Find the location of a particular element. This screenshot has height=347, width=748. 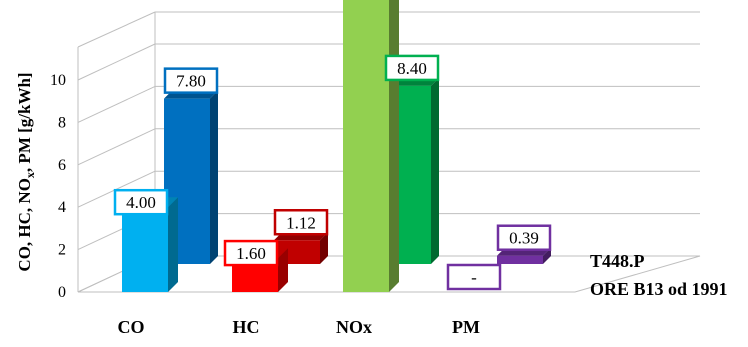

bar is located at coordinates (371, 146).